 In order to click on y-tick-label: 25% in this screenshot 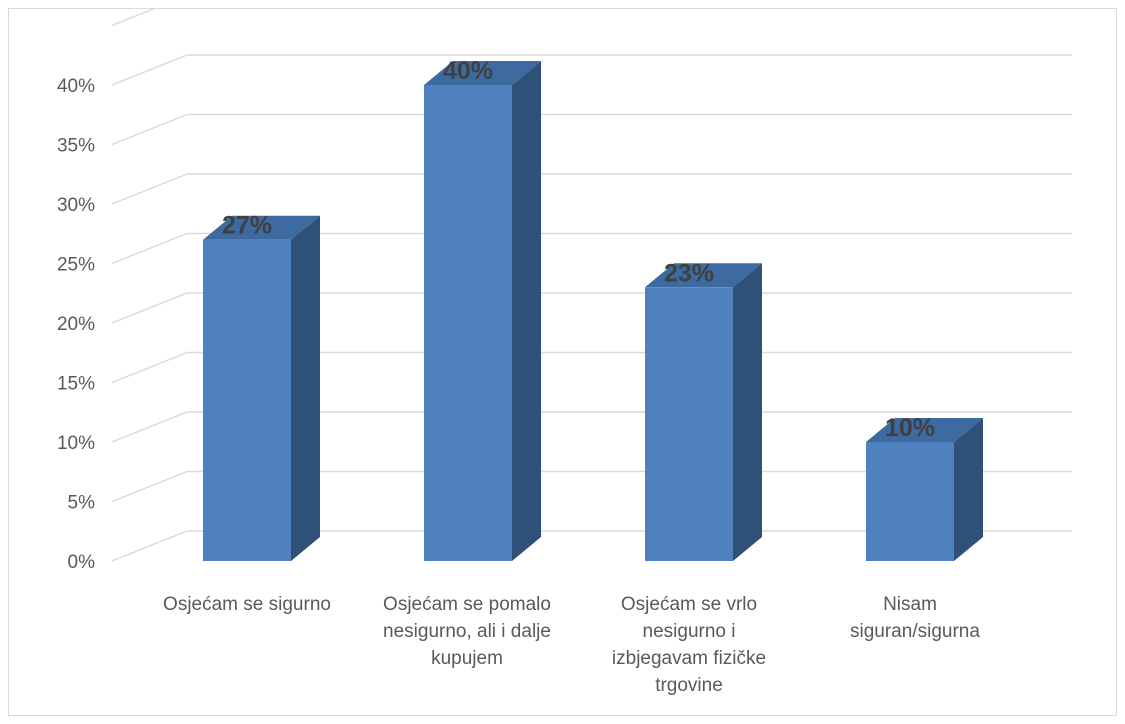, I will do `click(76, 265)`.